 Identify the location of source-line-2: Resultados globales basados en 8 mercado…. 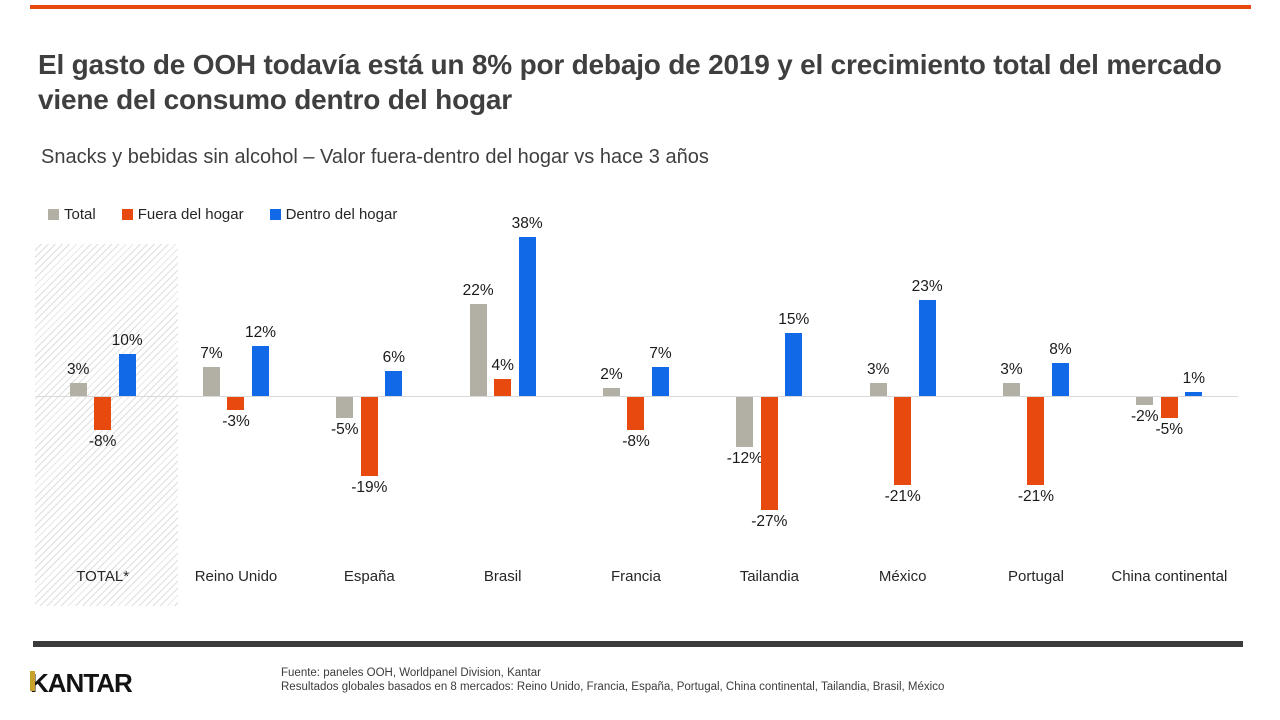
(613, 687).